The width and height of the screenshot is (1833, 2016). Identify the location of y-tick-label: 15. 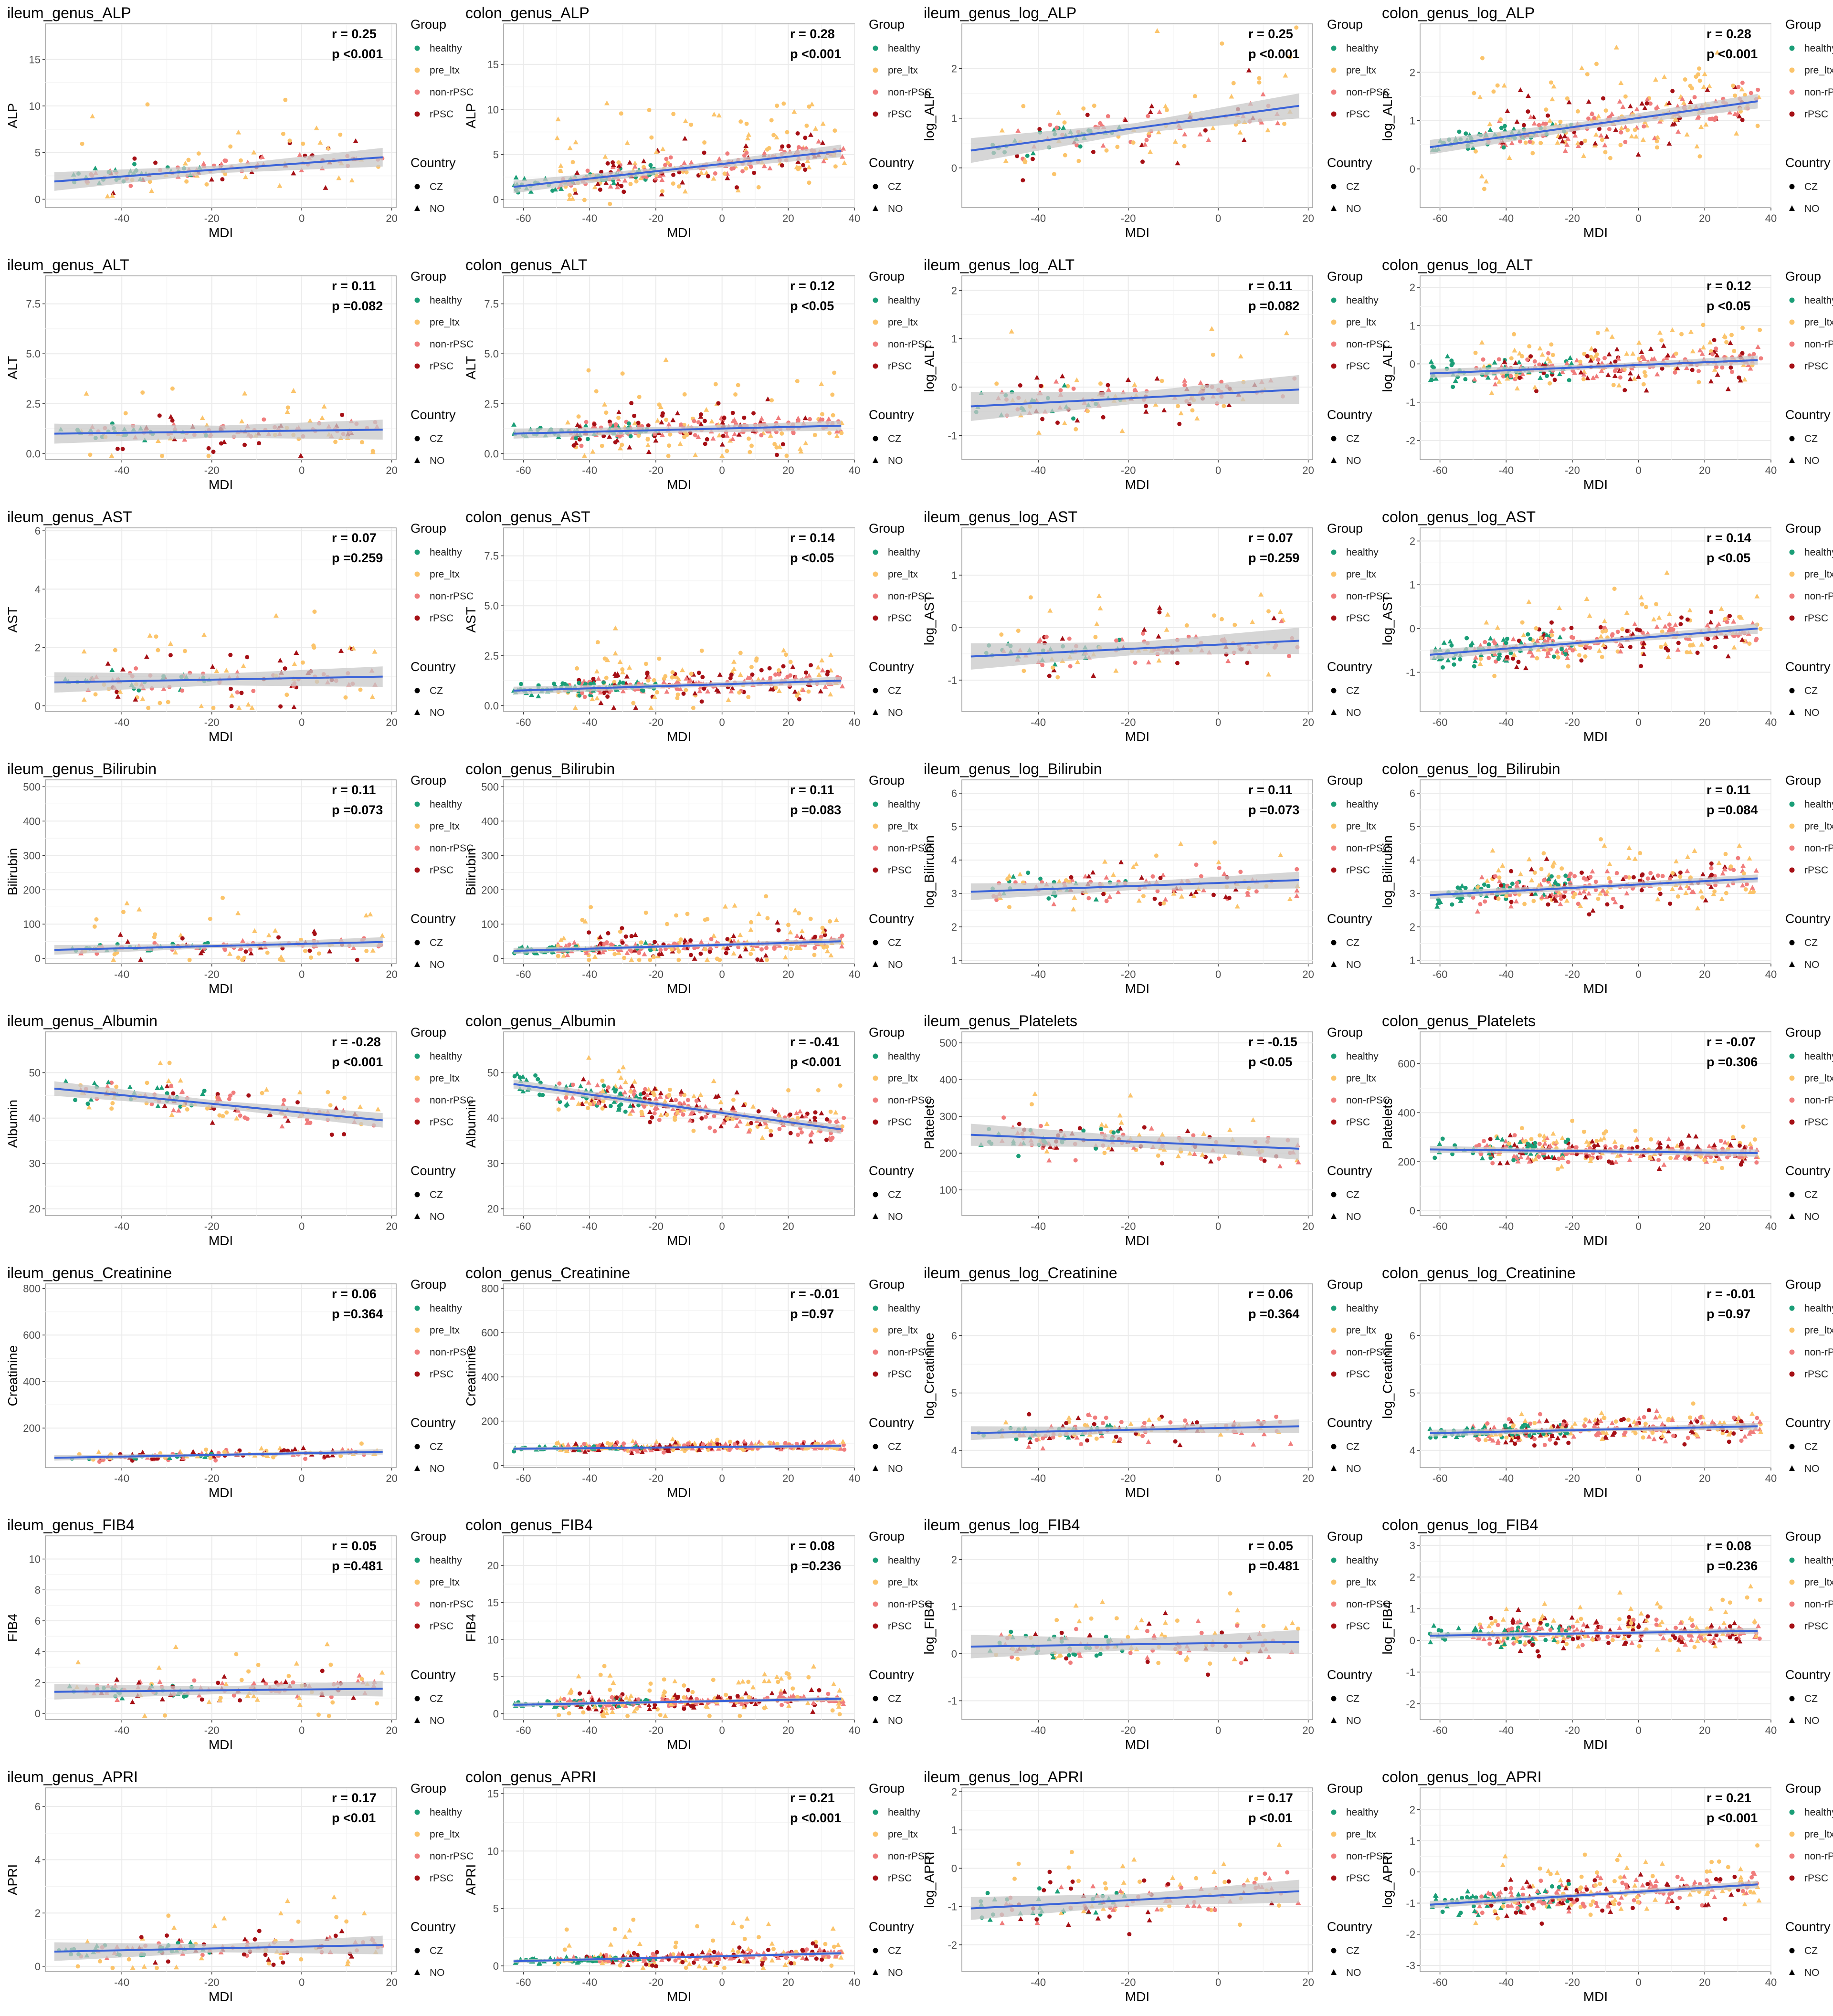
(493, 65).